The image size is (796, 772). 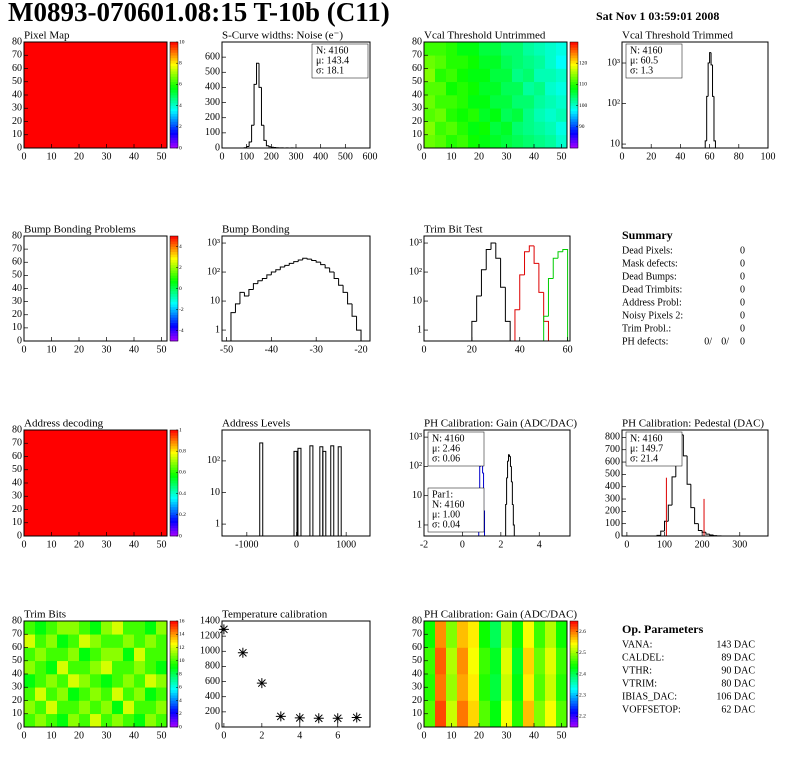 What do you see at coordinates (79, 735) in the screenshot?
I see `x-tick-label: 20` at bounding box center [79, 735].